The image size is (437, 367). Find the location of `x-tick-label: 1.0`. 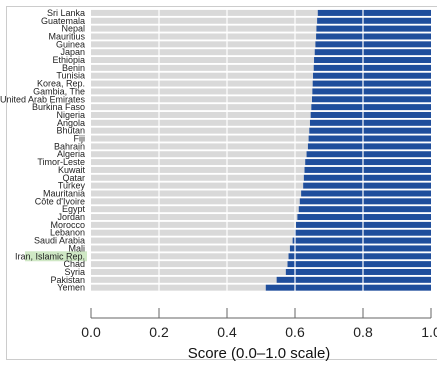

x-tick-label: 1.0 is located at coordinates (429, 332).